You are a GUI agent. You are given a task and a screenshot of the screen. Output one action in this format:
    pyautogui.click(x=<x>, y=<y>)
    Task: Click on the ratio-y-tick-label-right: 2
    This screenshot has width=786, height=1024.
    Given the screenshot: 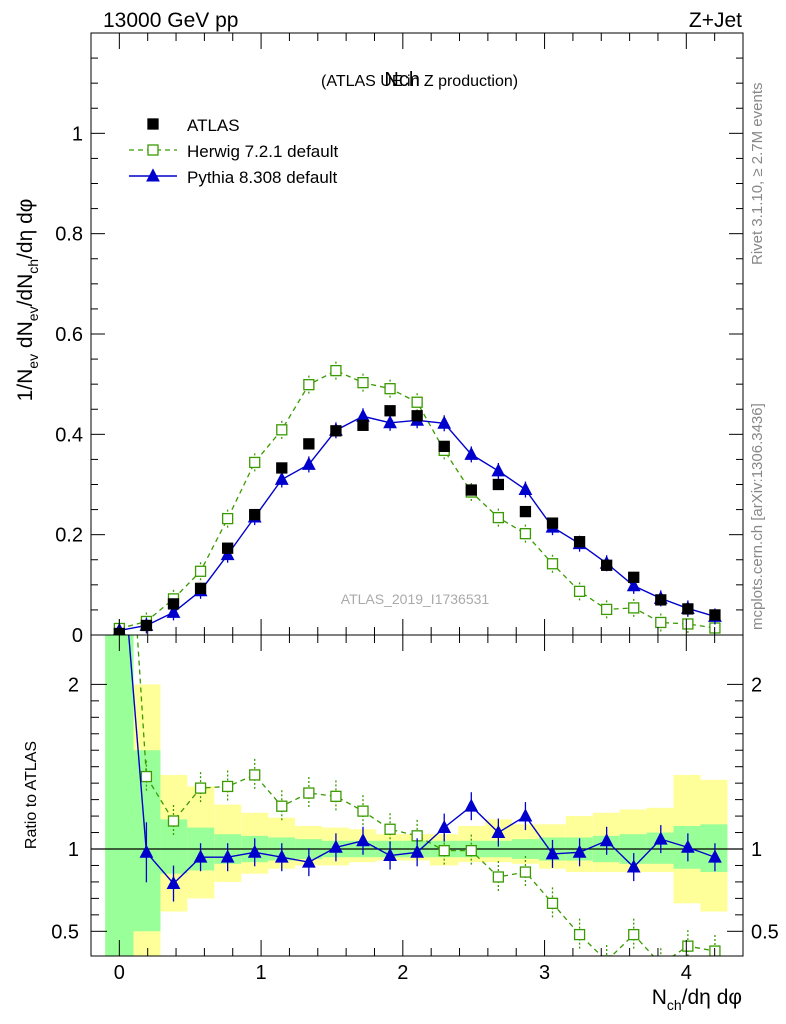 What is the action you would take?
    pyautogui.click(x=756, y=685)
    